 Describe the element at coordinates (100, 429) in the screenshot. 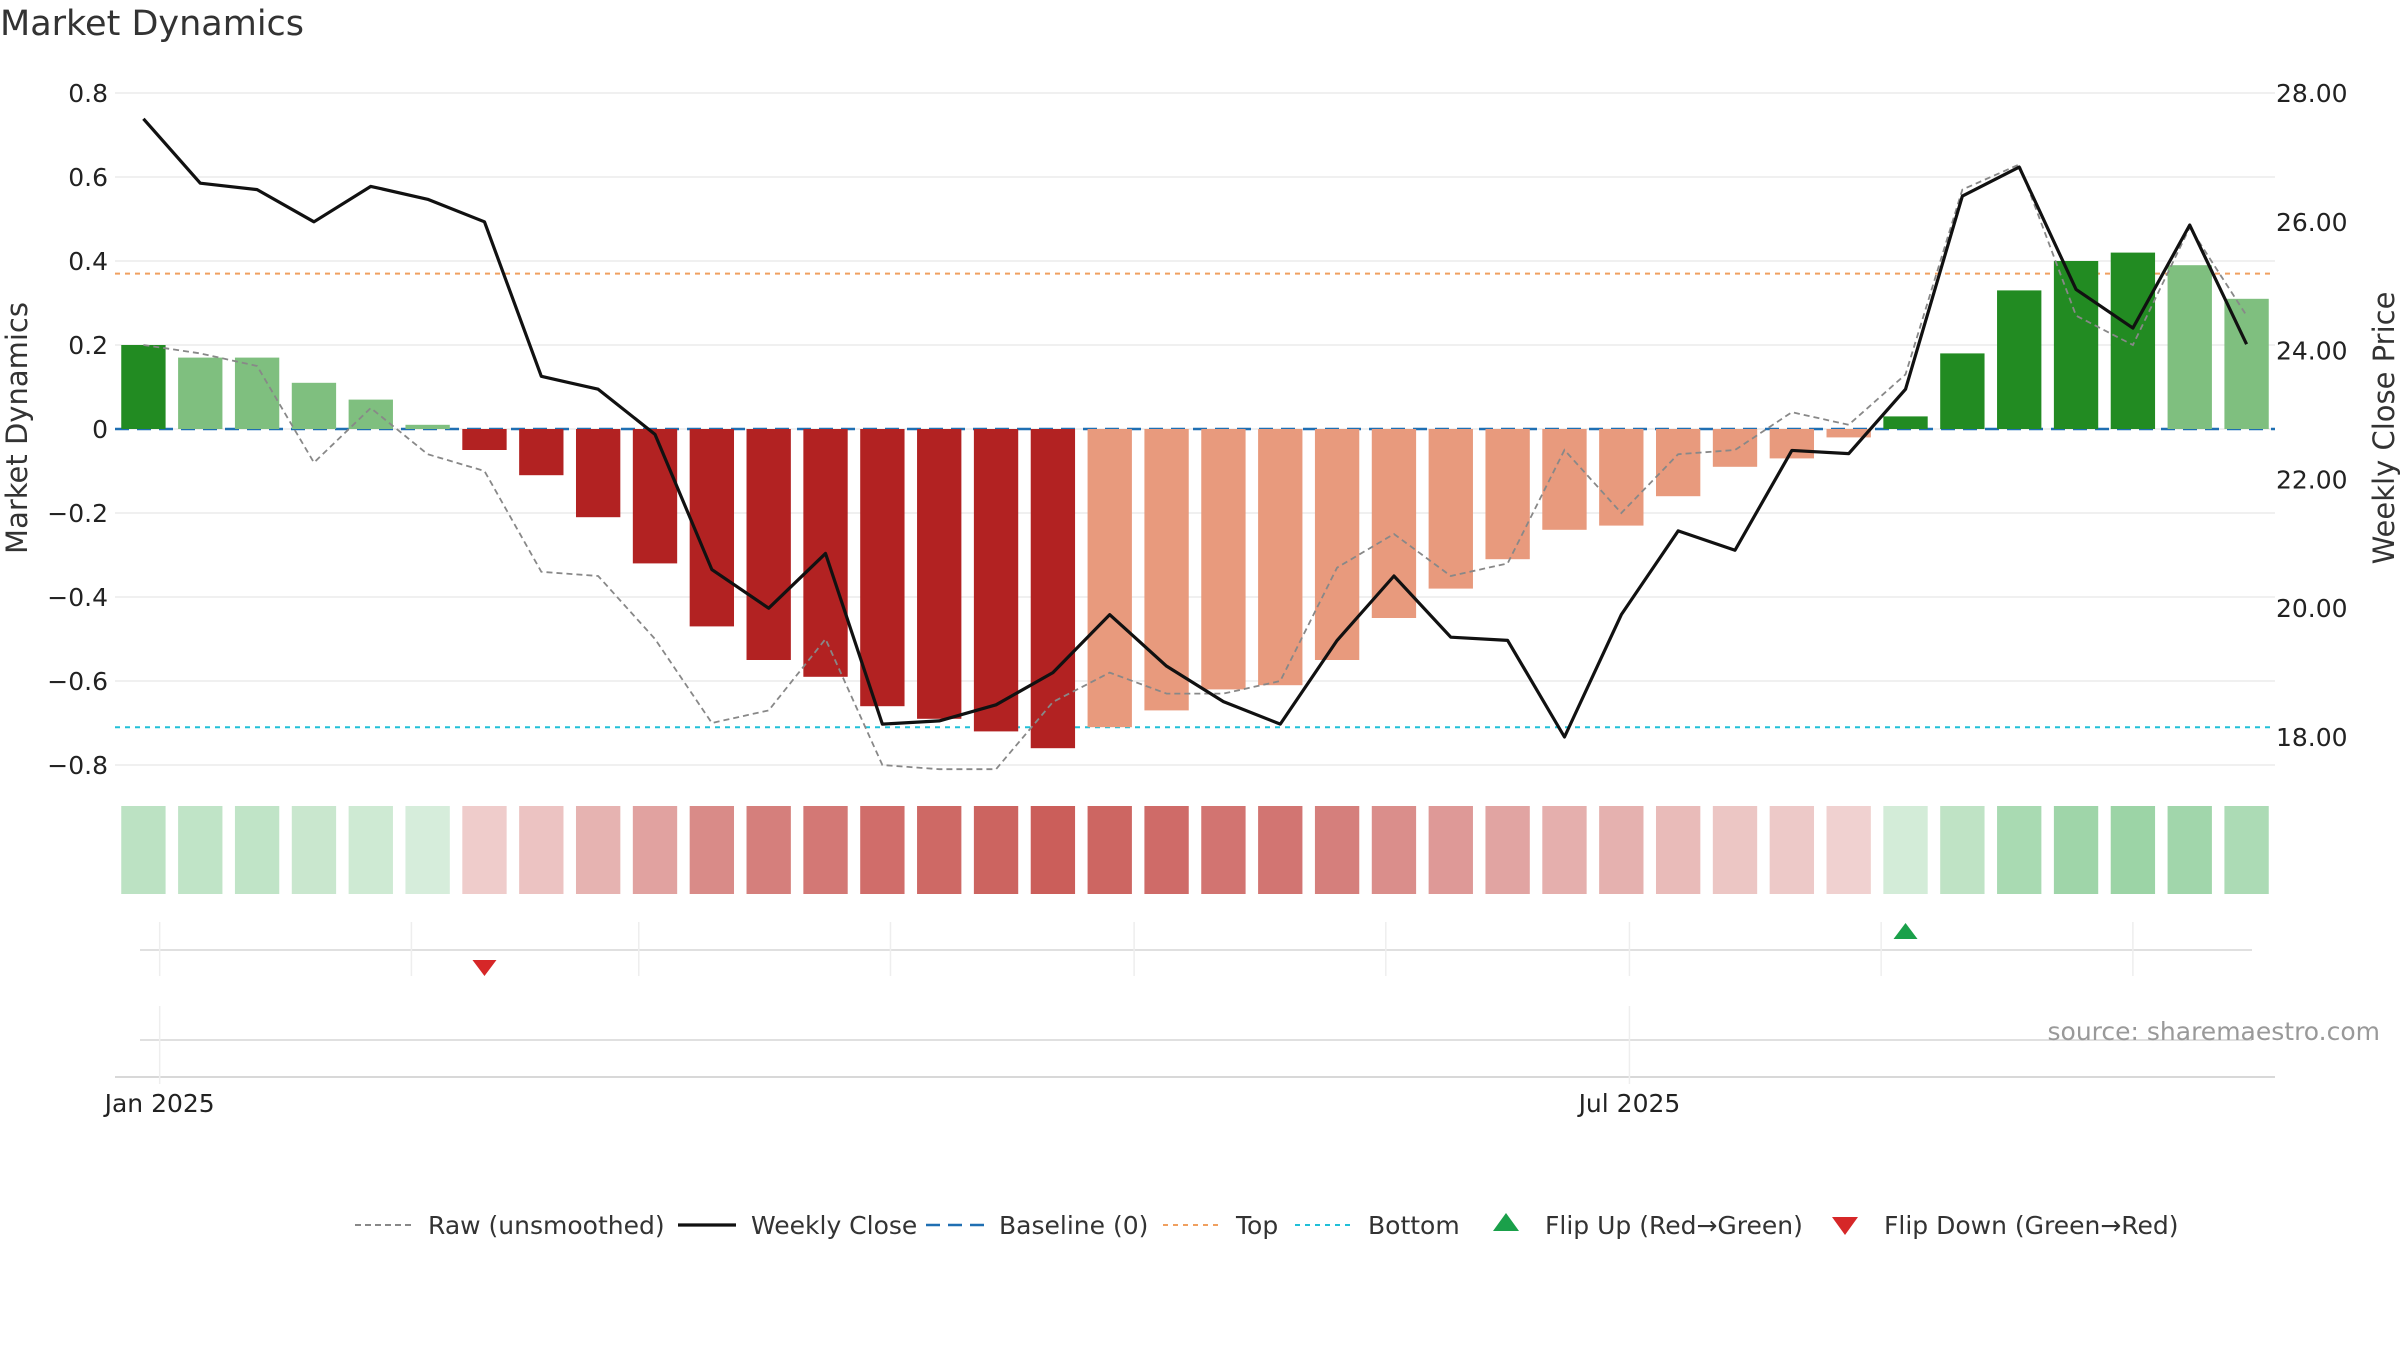

I see `left-tick-label: 0` at that location.